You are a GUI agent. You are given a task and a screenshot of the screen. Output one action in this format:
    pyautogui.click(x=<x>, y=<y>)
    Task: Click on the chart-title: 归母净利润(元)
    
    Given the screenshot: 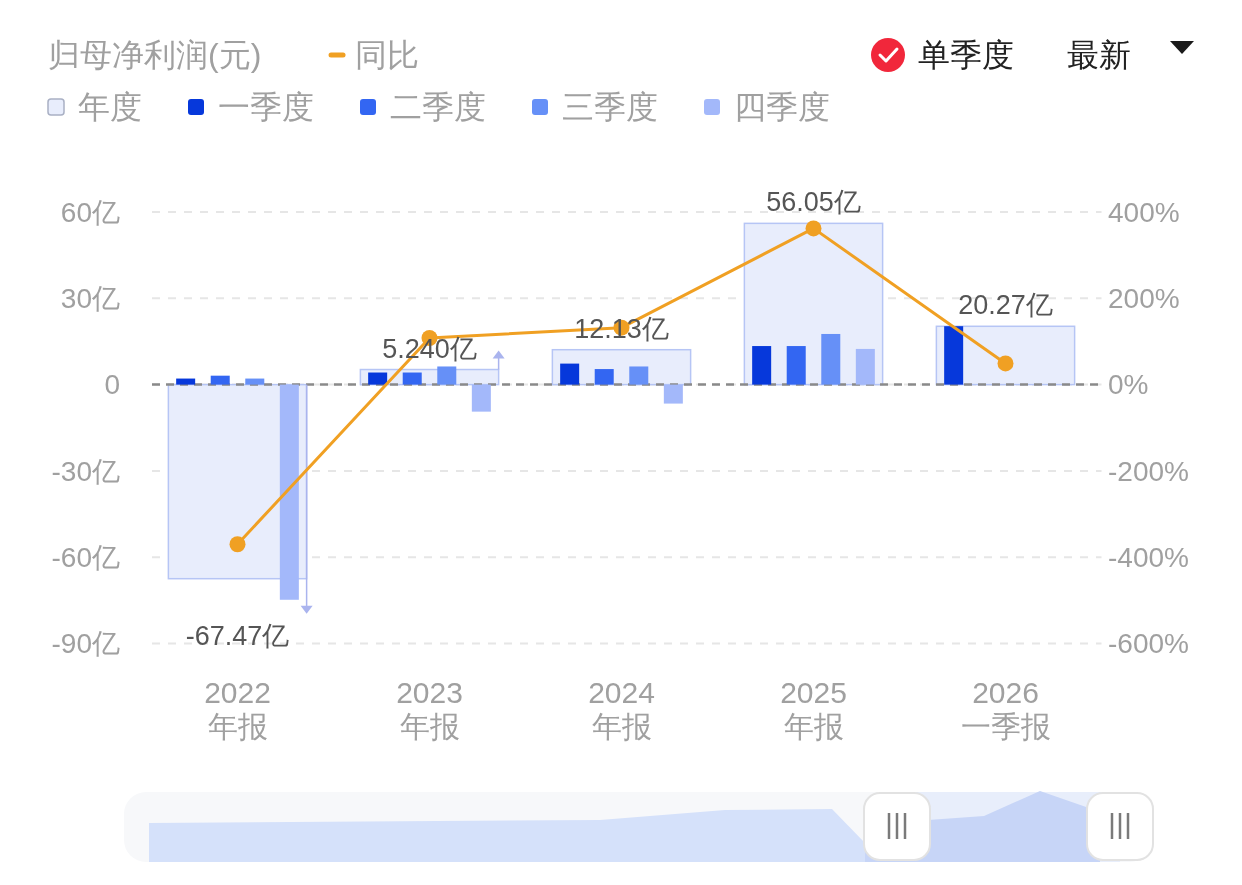 What is the action you would take?
    pyautogui.click(x=155, y=55)
    